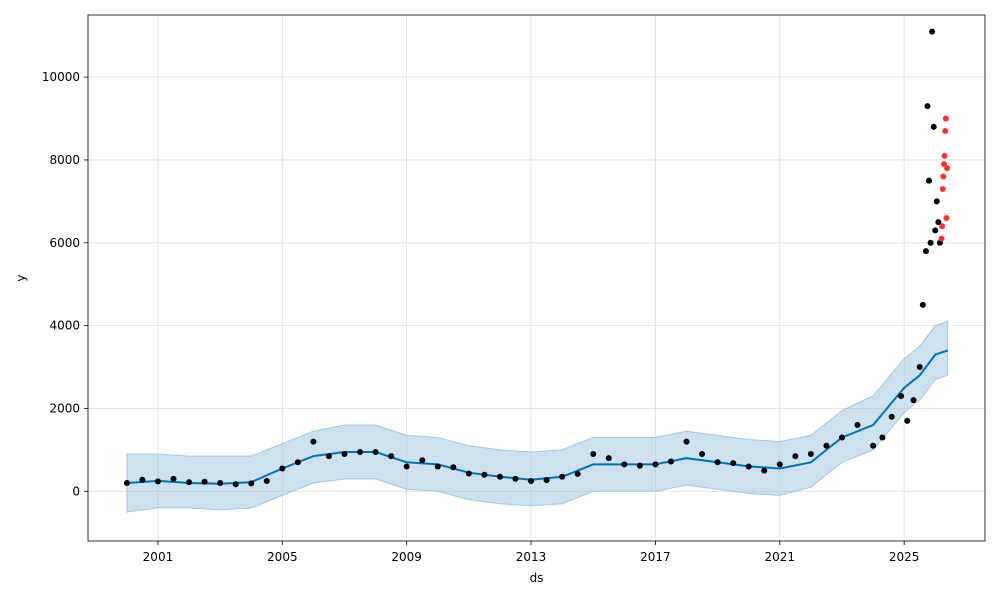 The image size is (1000, 600). Describe the element at coordinates (65, 284) in the screenshot. I see `y-axis-ticks: 0 2000 4000 6000 8000 10000` at that location.